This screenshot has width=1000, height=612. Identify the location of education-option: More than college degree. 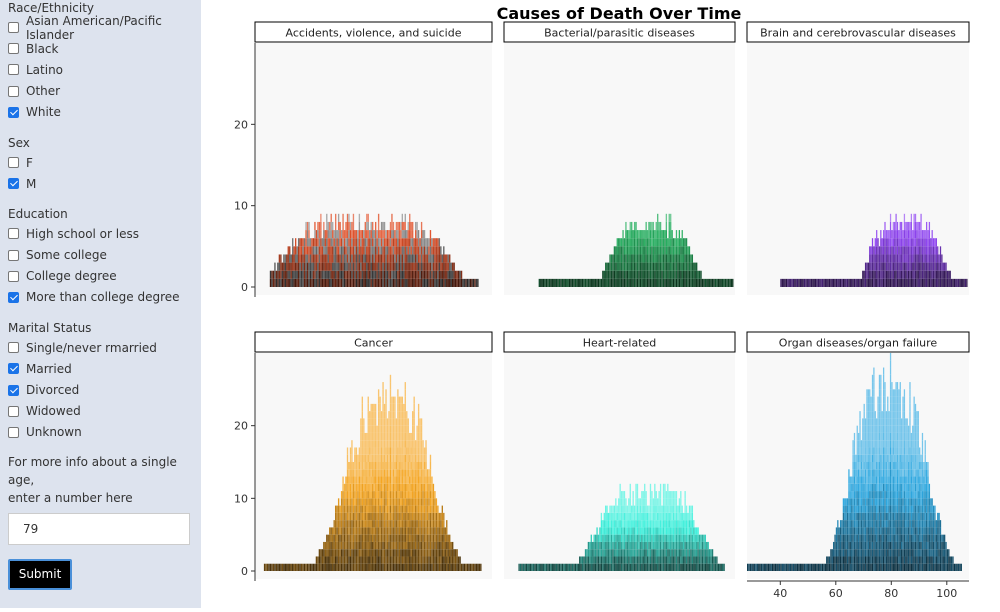
(104, 297).